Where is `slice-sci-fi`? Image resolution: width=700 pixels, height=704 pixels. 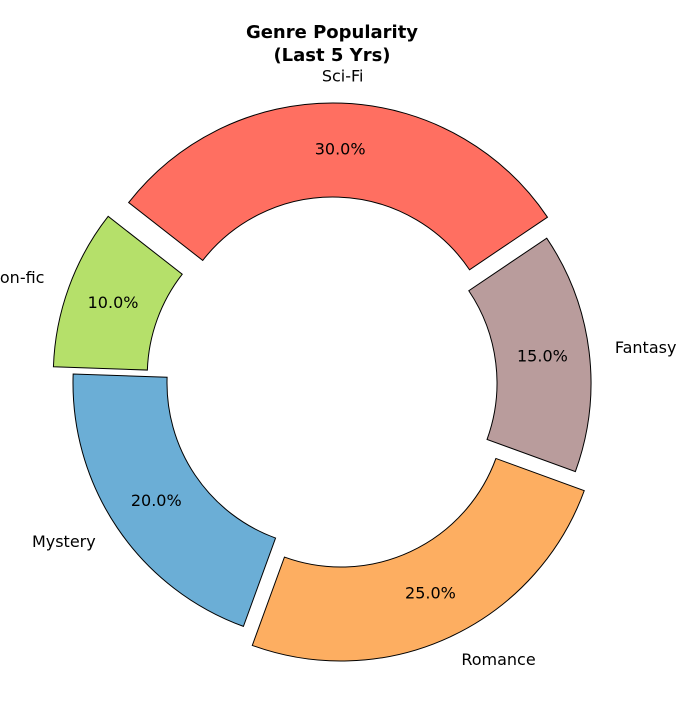 slice-sci-fi is located at coordinates (338, 186).